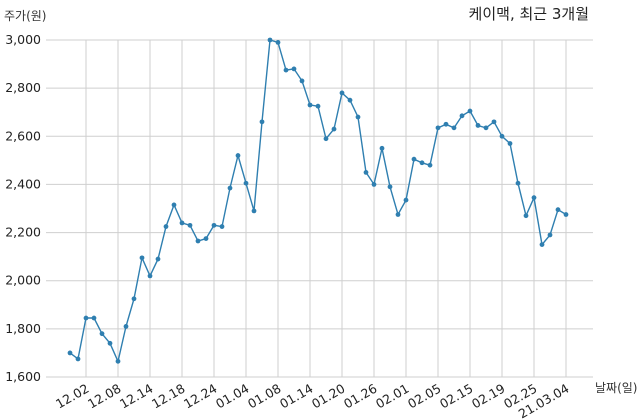 This screenshot has width=640, height=419. What do you see at coordinates (23, 328) in the screenshot?
I see `y-tick-label: 1,800` at bounding box center [23, 328].